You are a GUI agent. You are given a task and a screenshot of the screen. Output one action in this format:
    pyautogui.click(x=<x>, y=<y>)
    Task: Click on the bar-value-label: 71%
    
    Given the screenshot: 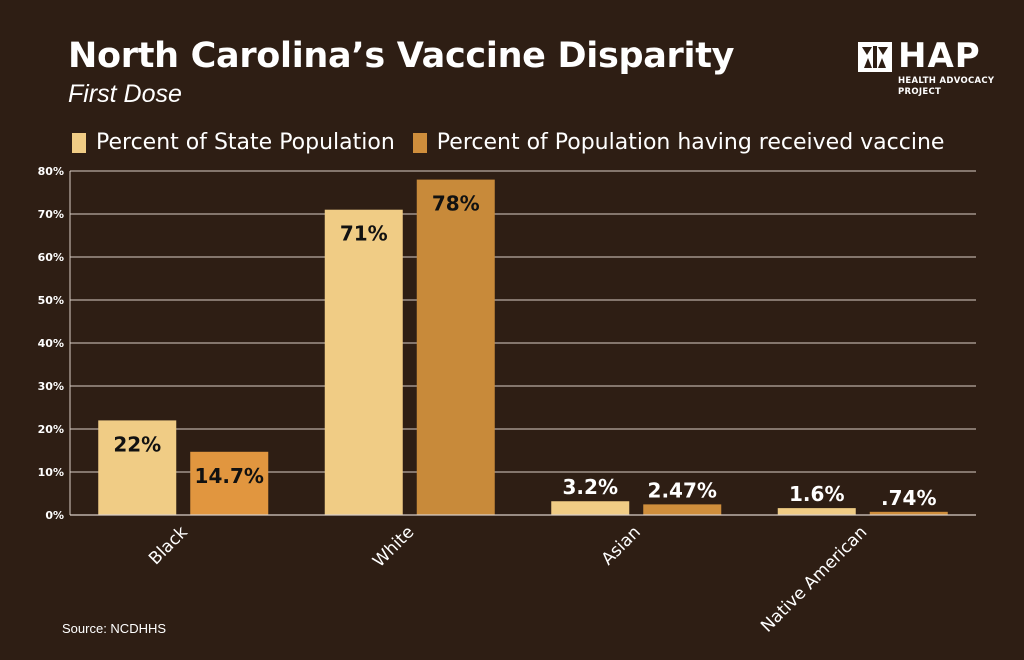 What is the action you would take?
    pyautogui.click(x=364, y=234)
    